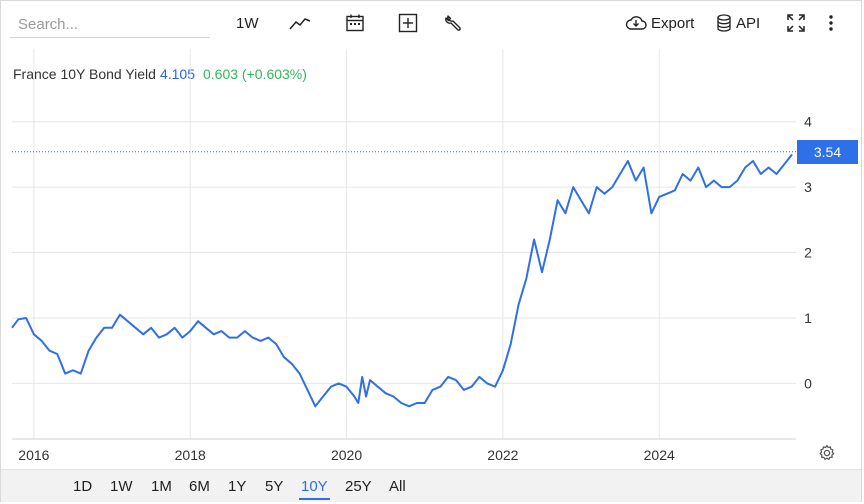  I want to click on calendar-icon, so click(355, 23).